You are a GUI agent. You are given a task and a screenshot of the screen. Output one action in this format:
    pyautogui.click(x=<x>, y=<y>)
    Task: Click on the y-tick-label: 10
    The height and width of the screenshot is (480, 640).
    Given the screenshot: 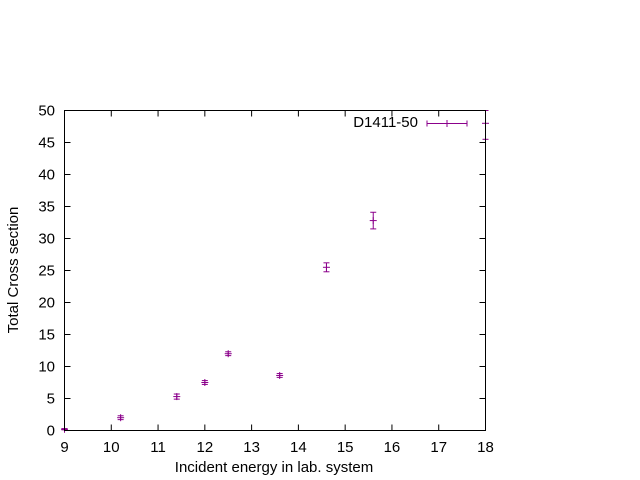 What is the action you would take?
    pyautogui.click(x=46, y=367)
    